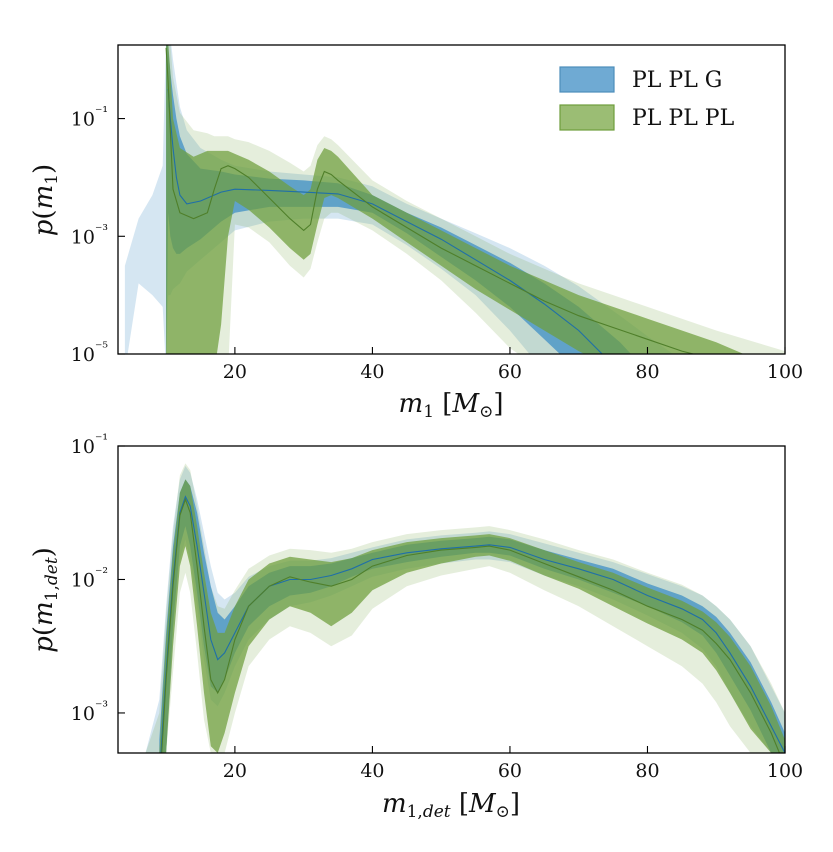 Image resolution: width=833 pixels, height=852 pixels. What do you see at coordinates (587, 79) in the screenshot?
I see `legend-swatch-pl-pl-g` at bounding box center [587, 79].